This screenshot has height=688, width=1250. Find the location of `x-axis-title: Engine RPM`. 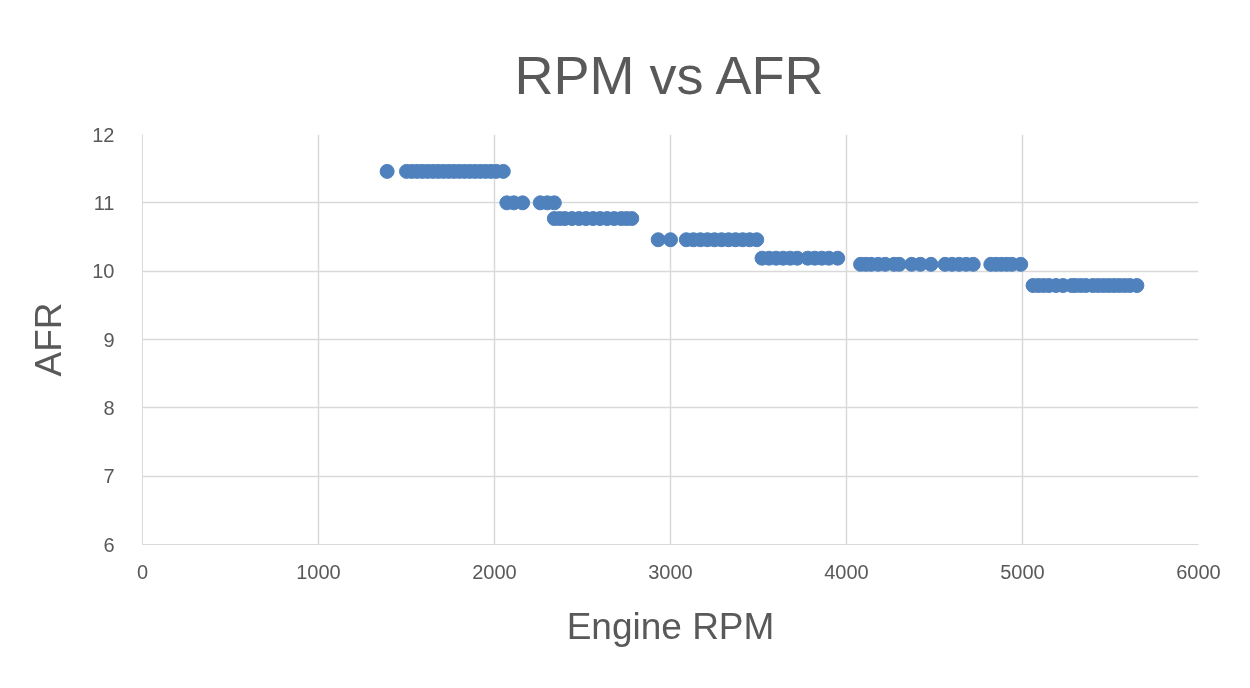

x-axis-title: Engine RPM is located at coordinates (670, 626).